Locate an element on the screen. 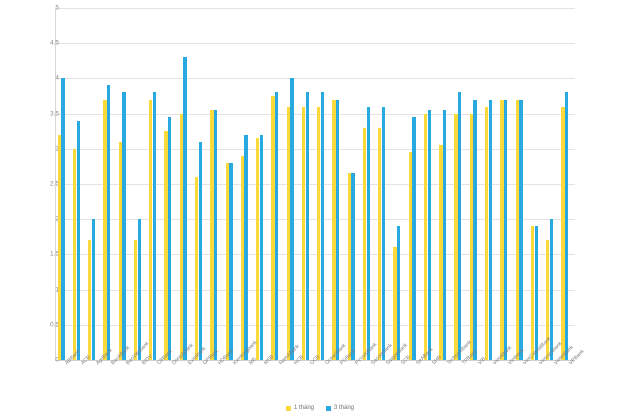  legend-item: 1 tháng is located at coordinates (299, 408).